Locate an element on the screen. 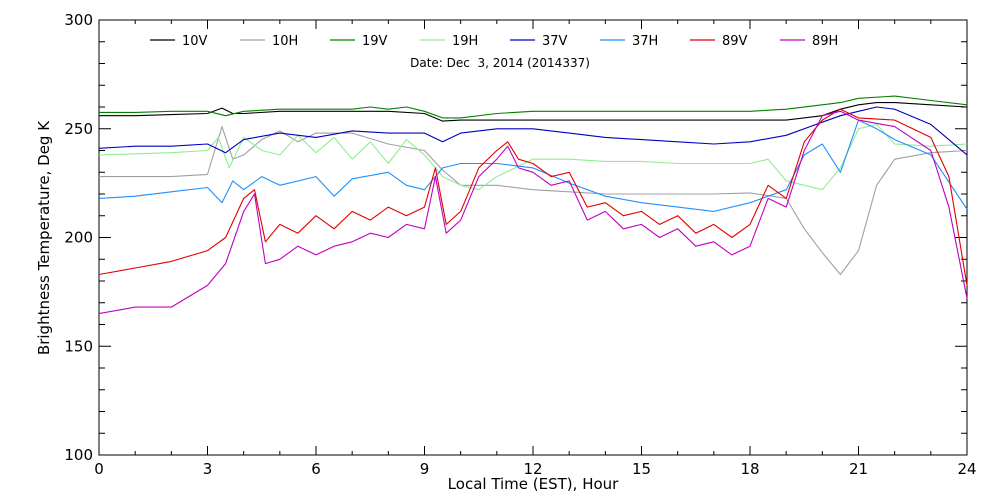  legend-label-10h: 10H is located at coordinates (285, 41).